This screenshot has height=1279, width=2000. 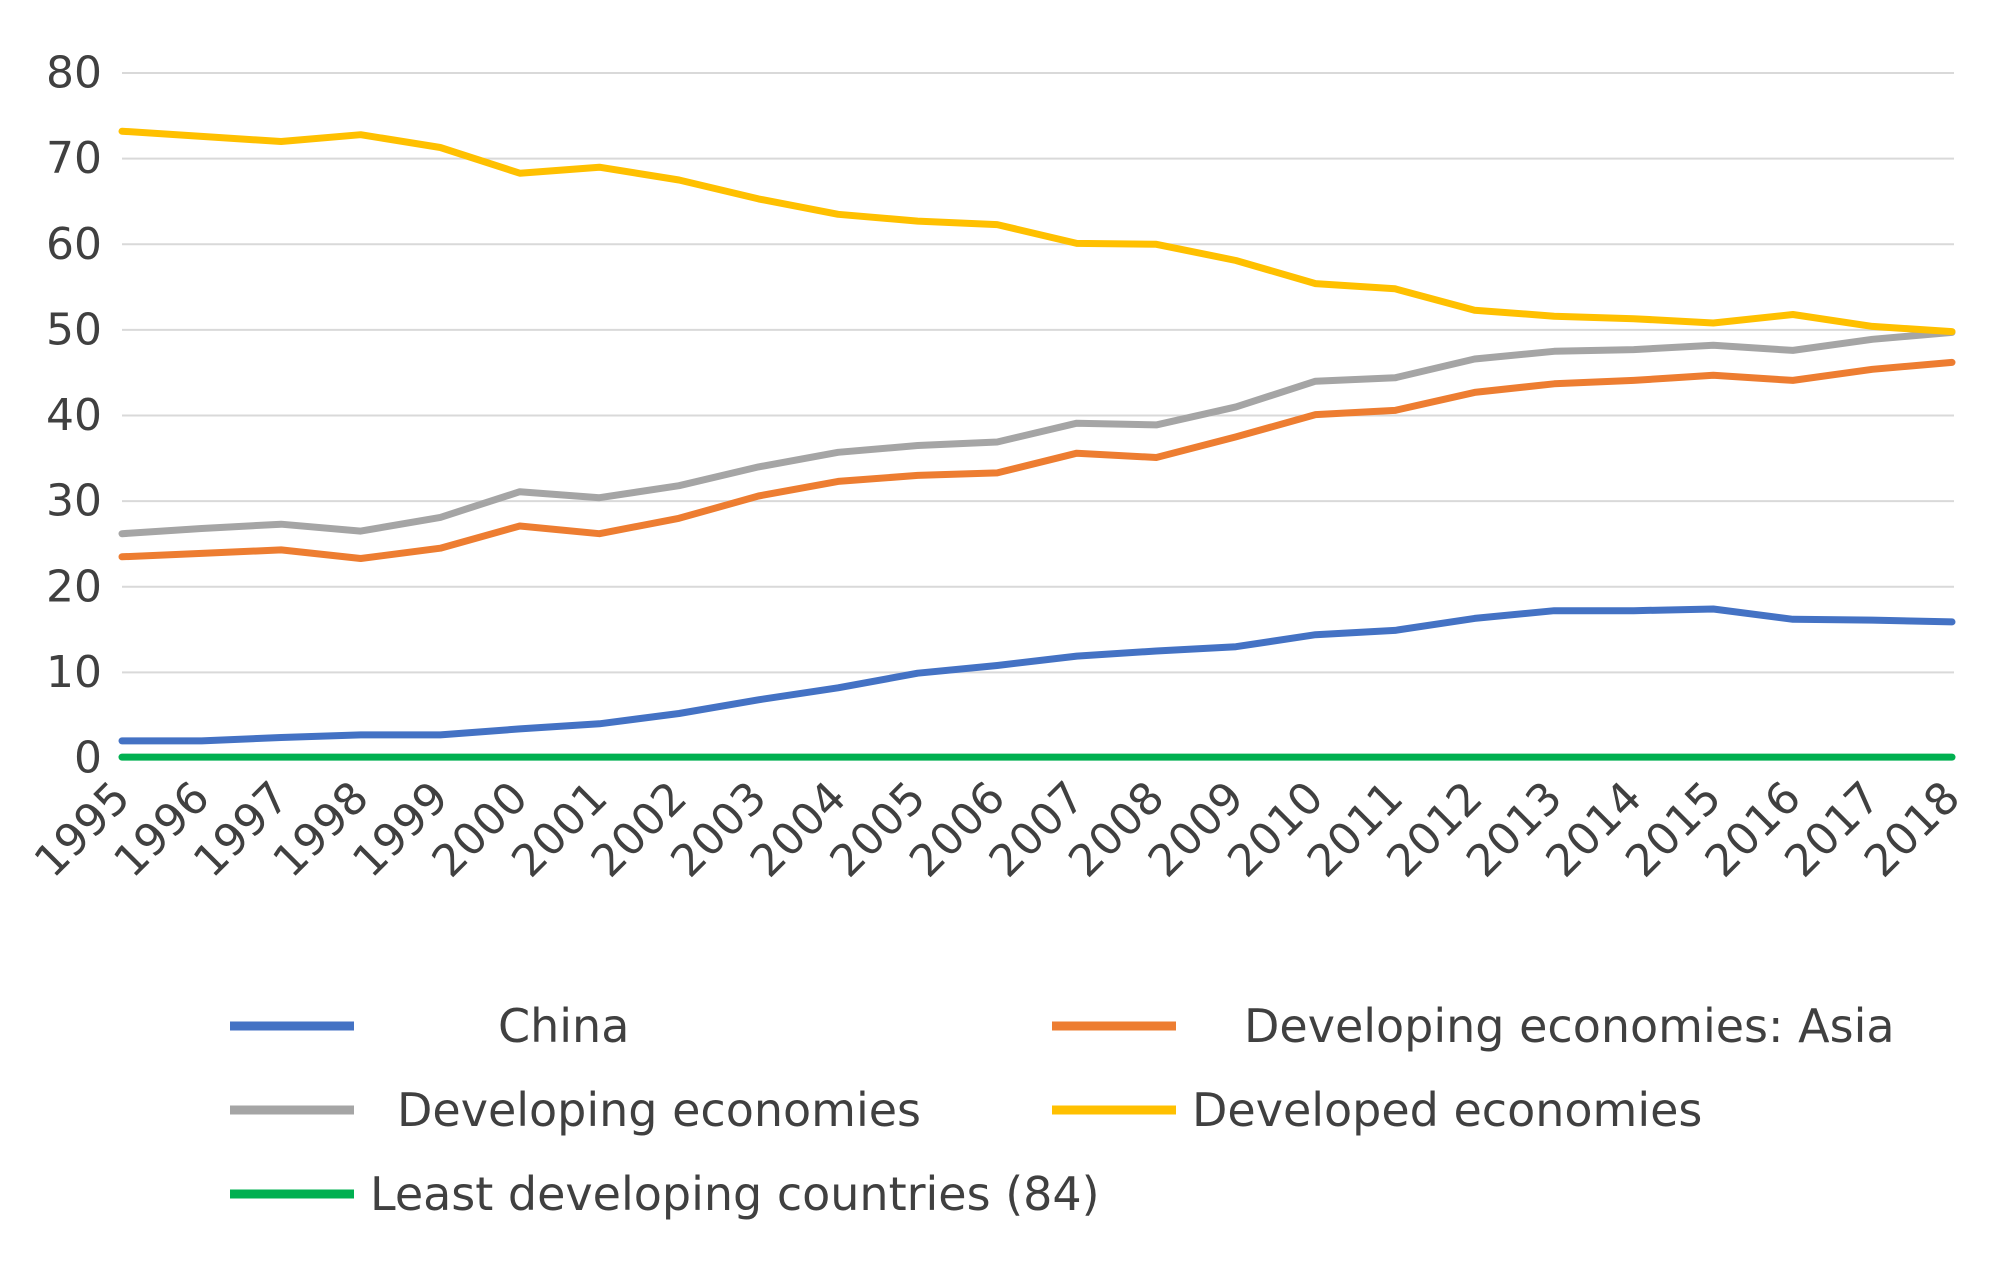 What do you see at coordinates (659, 1110) in the screenshot?
I see `legend-label-developing-economies: Developing economies` at bounding box center [659, 1110].